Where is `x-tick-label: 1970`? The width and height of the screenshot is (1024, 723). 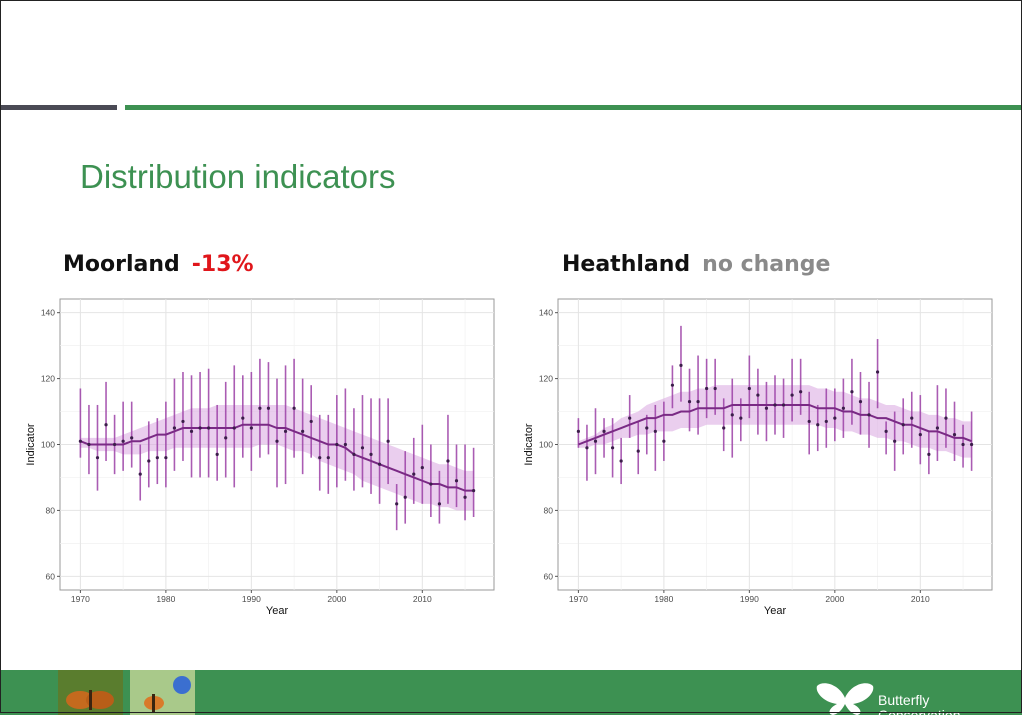
x-tick-label: 1970 is located at coordinates (578, 599).